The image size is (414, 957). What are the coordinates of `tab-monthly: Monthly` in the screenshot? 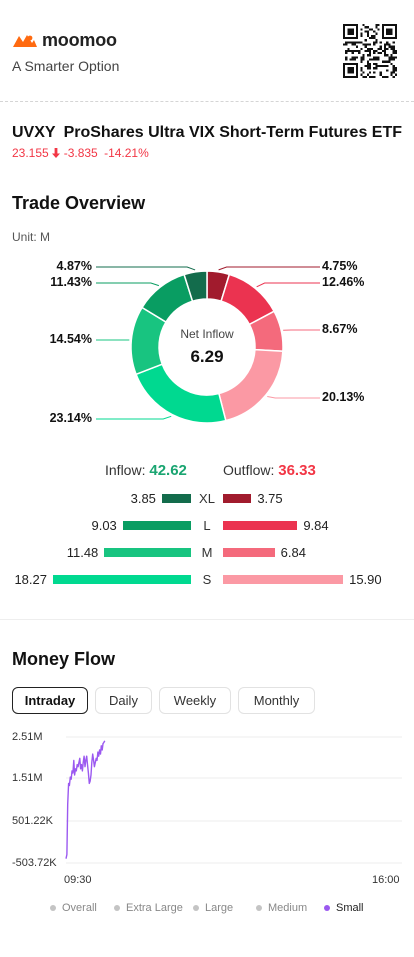 It's located at (276, 700).